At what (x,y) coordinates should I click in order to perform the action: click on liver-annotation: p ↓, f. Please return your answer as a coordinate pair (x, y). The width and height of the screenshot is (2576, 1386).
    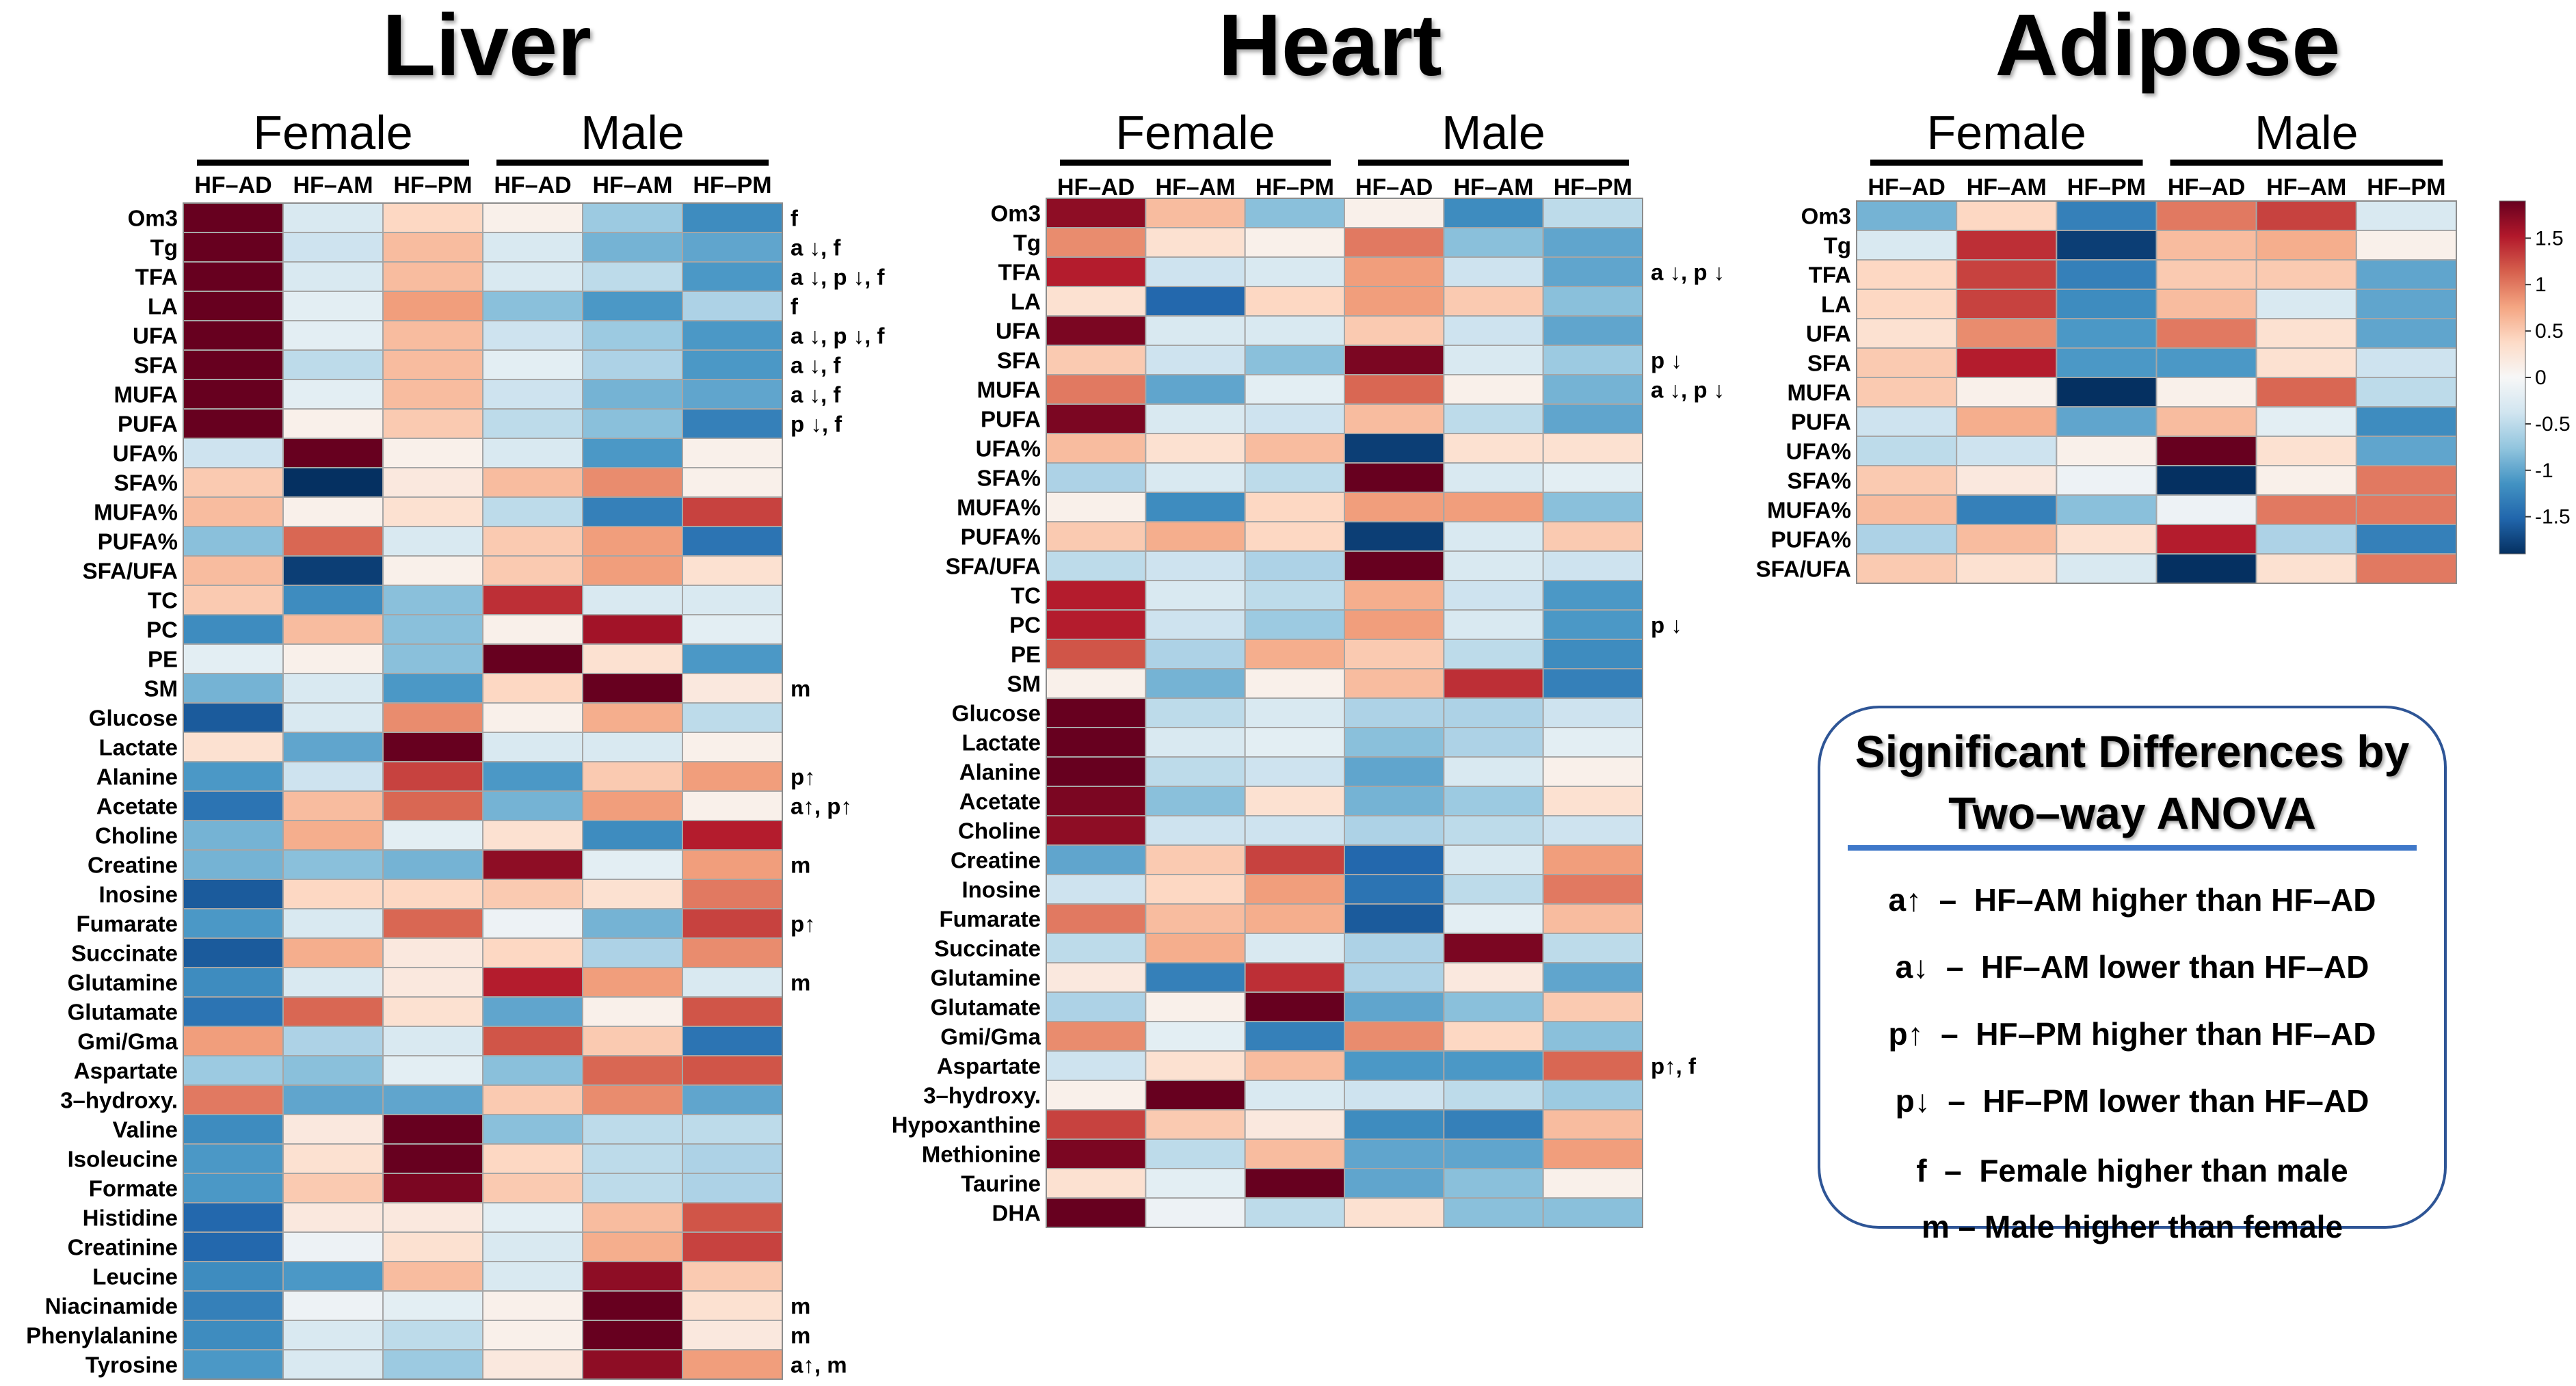
    Looking at the image, I should click on (816, 424).